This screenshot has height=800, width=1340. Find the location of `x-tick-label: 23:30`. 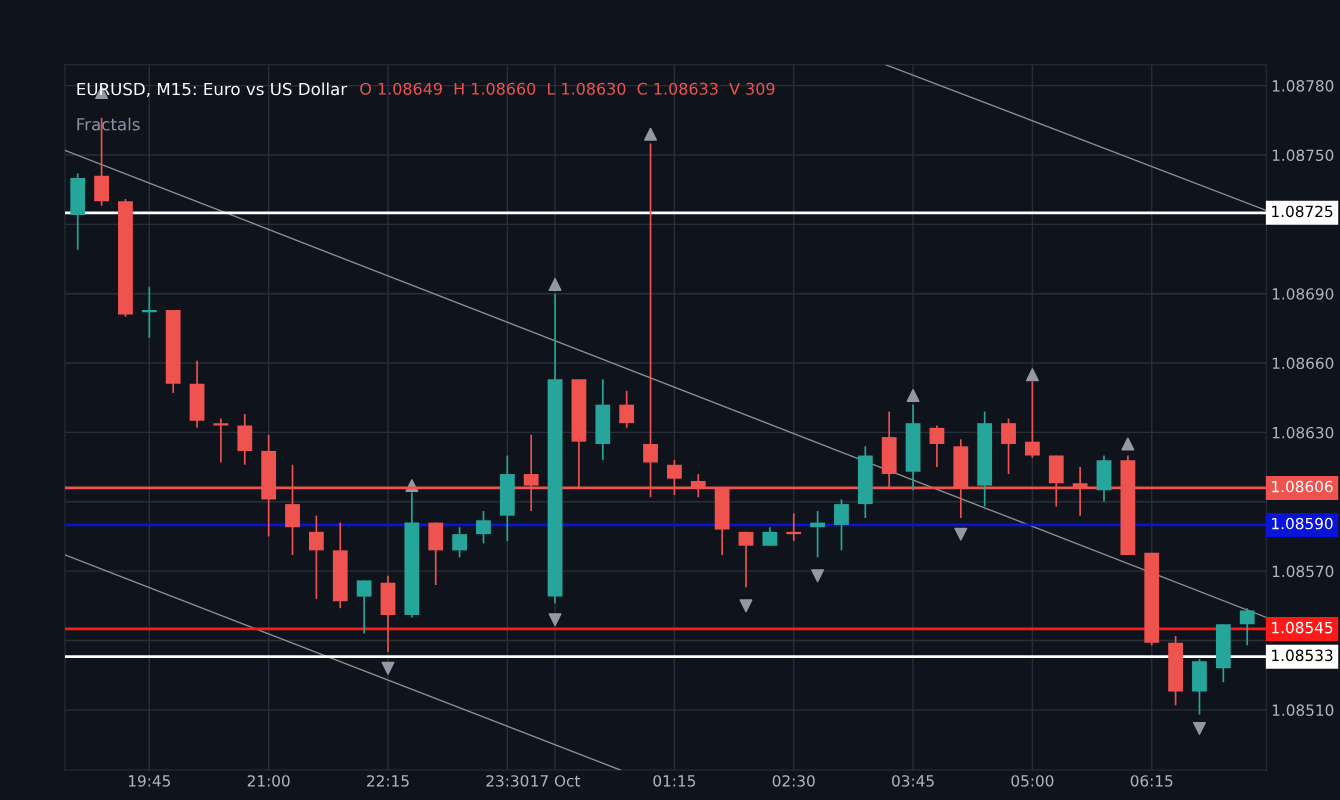

x-tick-label: 23:30 is located at coordinates (507, 781).